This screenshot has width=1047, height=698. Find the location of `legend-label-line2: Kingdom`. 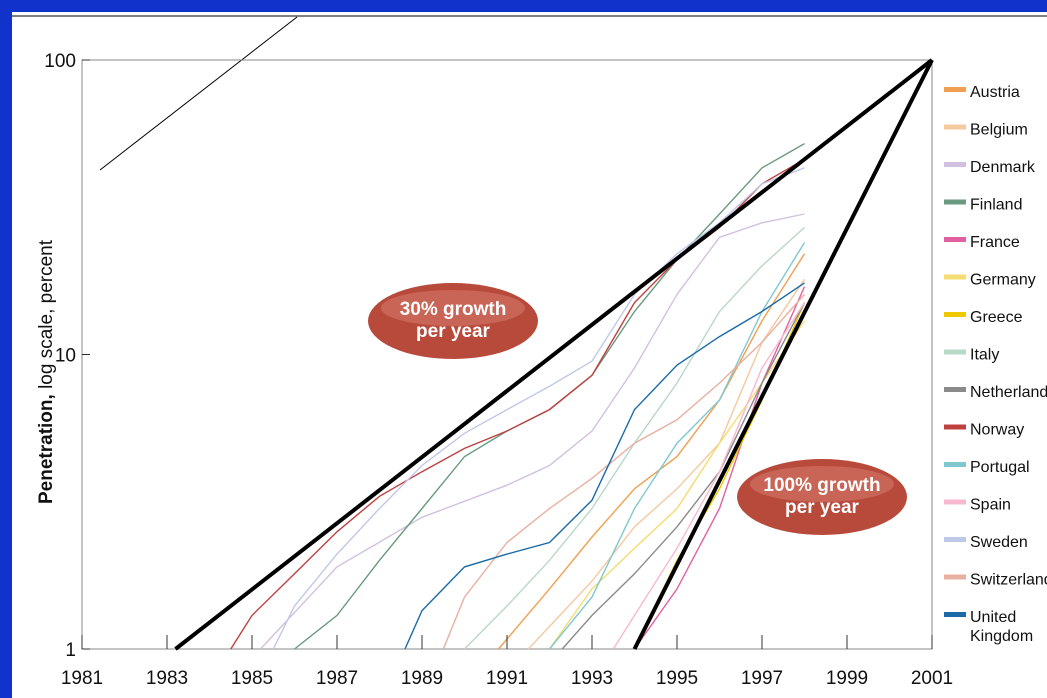

legend-label-line2: Kingdom is located at coordinates (1001, 636).